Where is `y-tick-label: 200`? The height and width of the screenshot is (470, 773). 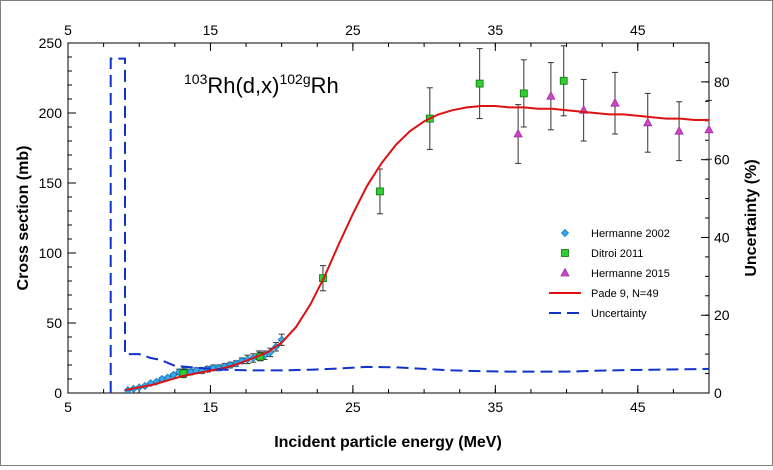 y-tick-label: 200 is located at coordinates (51, 113).